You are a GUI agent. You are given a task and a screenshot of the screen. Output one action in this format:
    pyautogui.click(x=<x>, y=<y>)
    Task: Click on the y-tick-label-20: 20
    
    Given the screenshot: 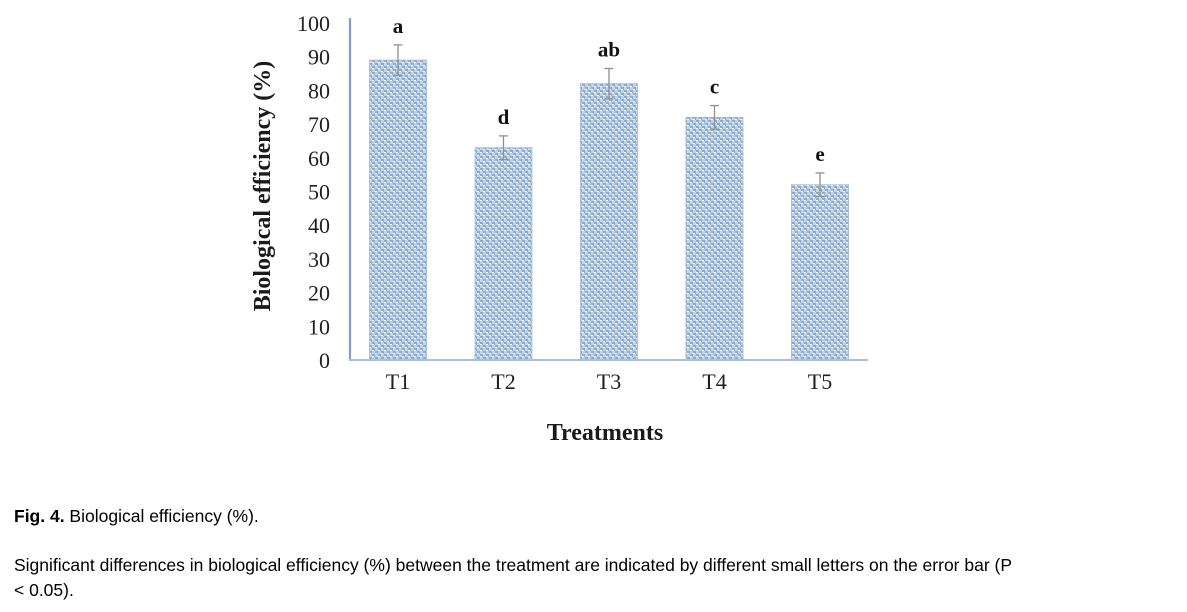 What is the action you would take?
    pyautogui.click(x=319, y=293)
    